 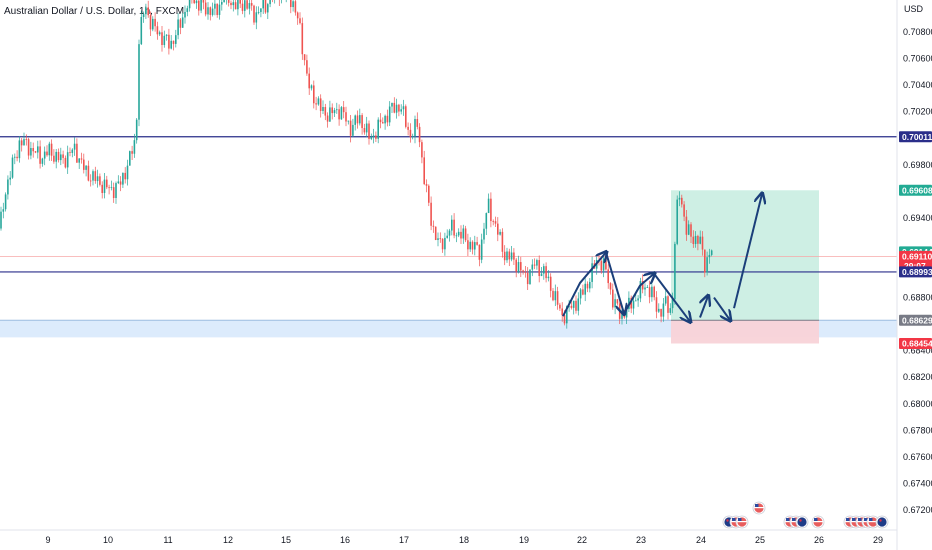 I want to click on currency-label: USD, so click(x=914, y=9).